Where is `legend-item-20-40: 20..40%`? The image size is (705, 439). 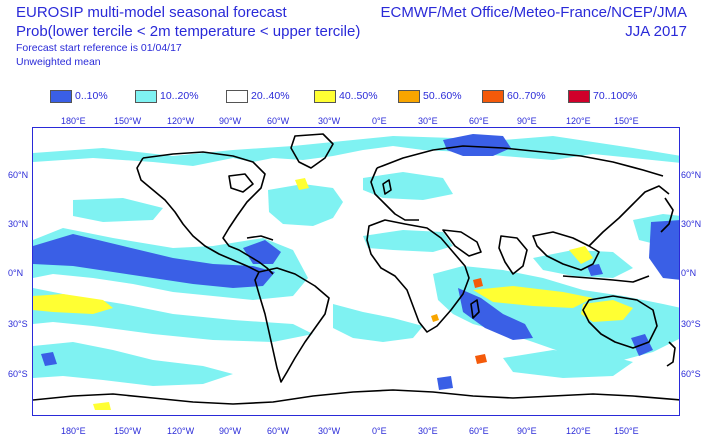
legend-item-20-40: 20..40% is located at coordinates (258, 96).